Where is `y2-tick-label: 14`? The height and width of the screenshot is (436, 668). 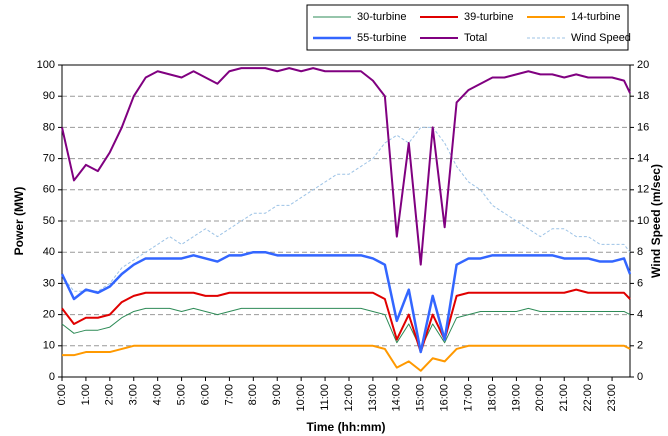 y2-tick-label: 14 is located at coordinates (643, 159).